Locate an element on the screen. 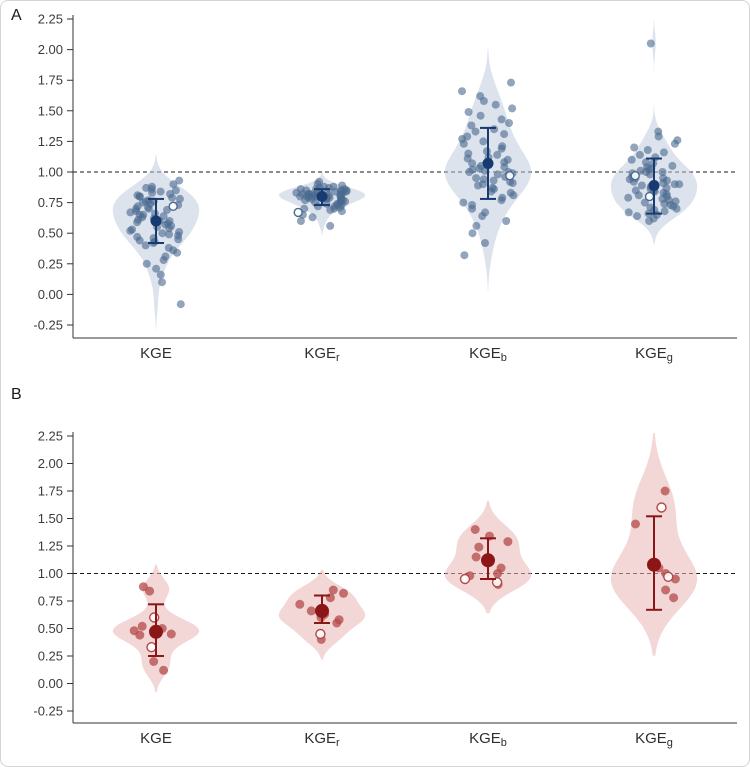 The image size is (750, 767). y-tick-label: 0.50 is located at coordinates (50, 628).